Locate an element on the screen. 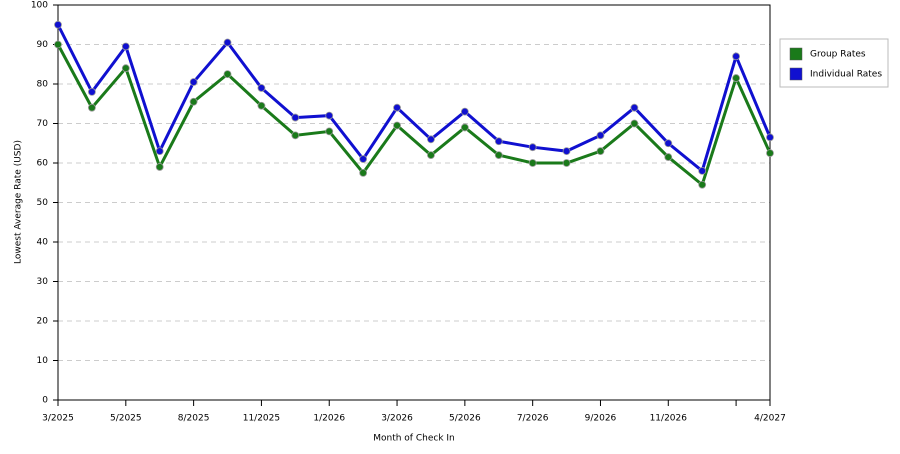 The image size is (900, 454). y-tick-label: 40 is located at coordinates (43, 243).